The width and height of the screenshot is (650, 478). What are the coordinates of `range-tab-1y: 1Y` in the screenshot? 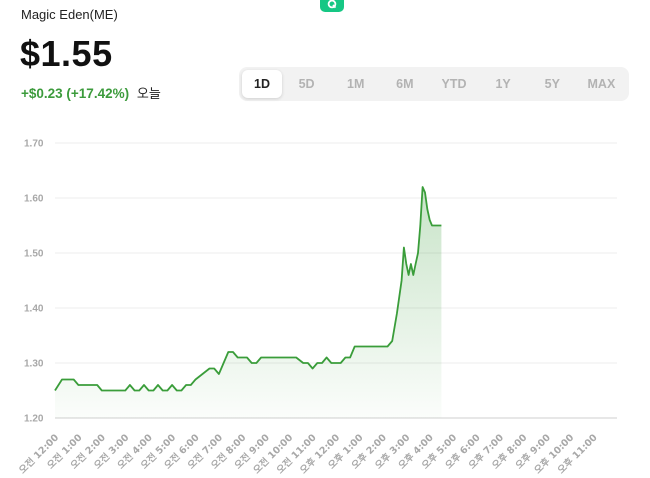 It's located at (503, 84).